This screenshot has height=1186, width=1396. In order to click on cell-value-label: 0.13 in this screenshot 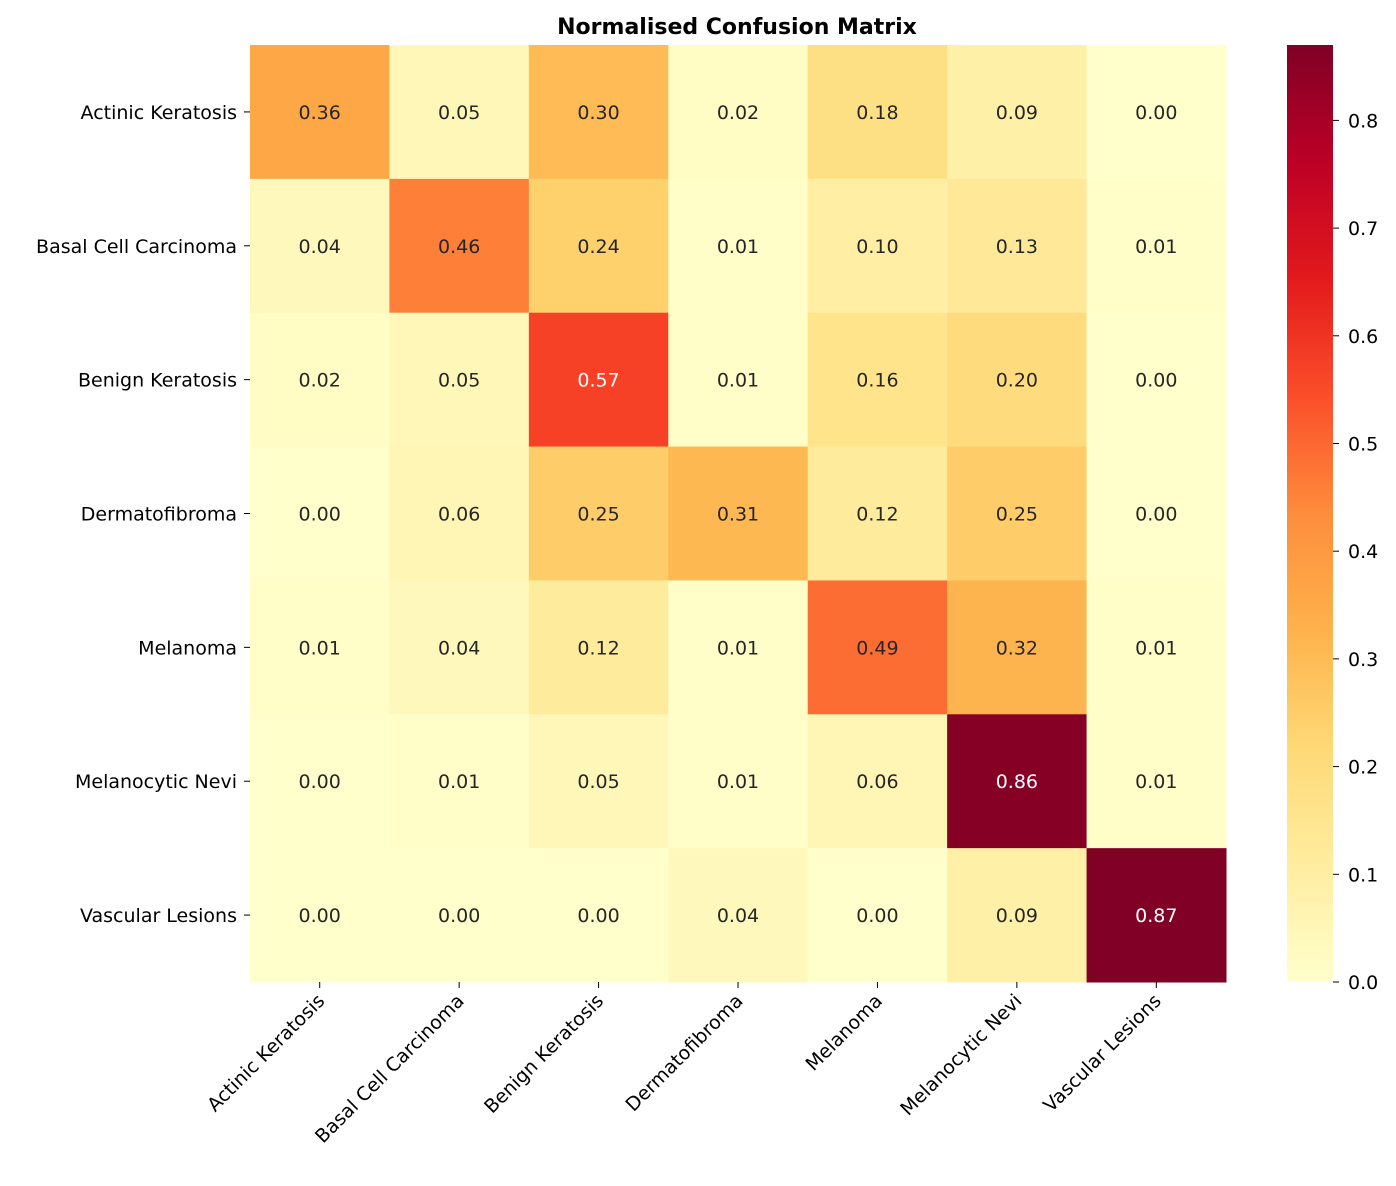, I will do `click(1017, 247)`.